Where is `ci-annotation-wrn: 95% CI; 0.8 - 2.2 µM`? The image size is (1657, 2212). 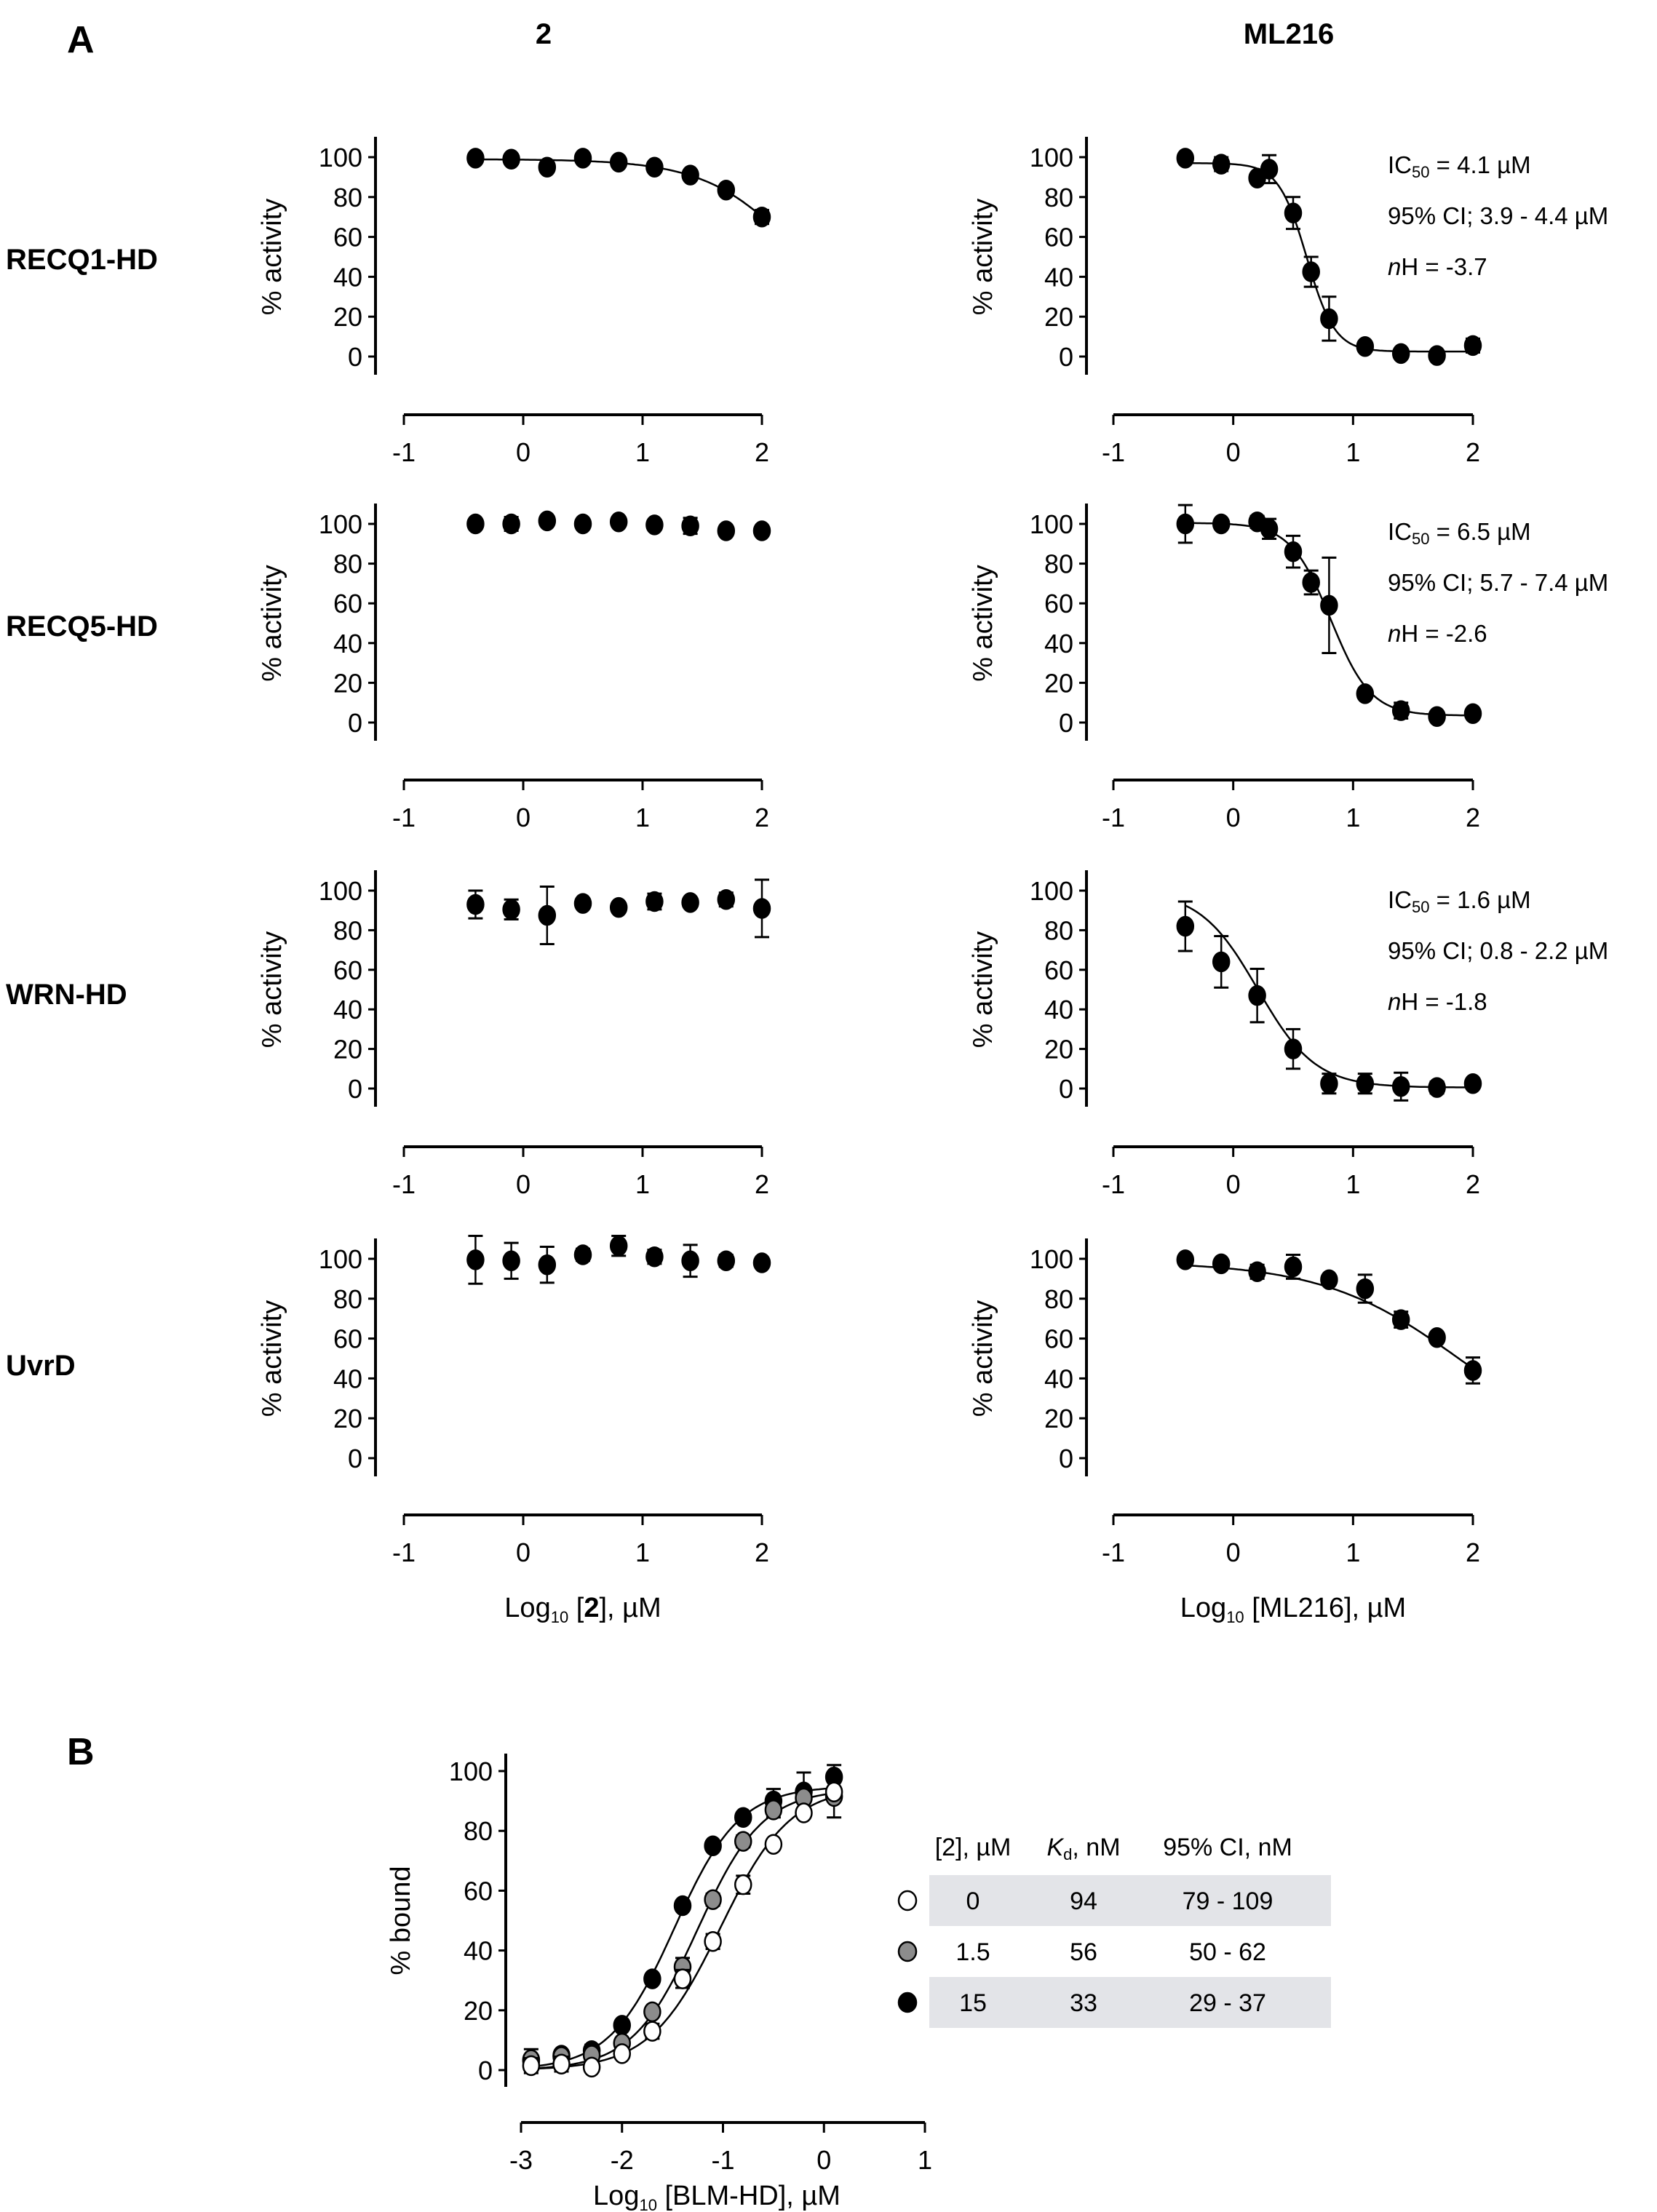 ci-annotation-wrn: 95% CI; 0.8 - 2.2 µM is located at coordinates (1498, 950).